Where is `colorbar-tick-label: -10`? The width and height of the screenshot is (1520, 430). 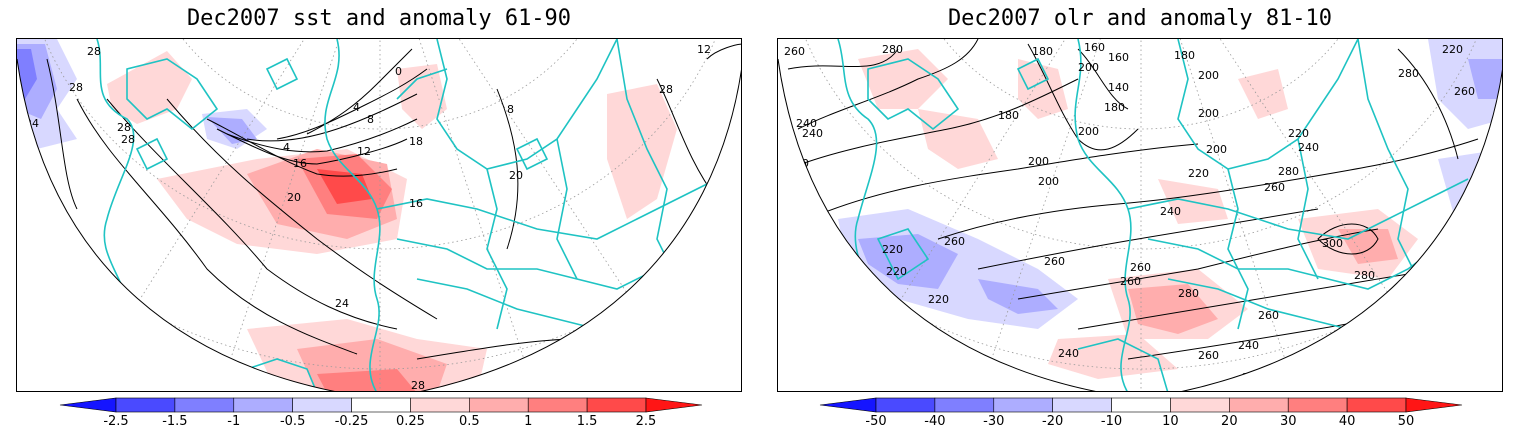
colorbar-tick-label: -10 is located at coordinates (1111, 421).